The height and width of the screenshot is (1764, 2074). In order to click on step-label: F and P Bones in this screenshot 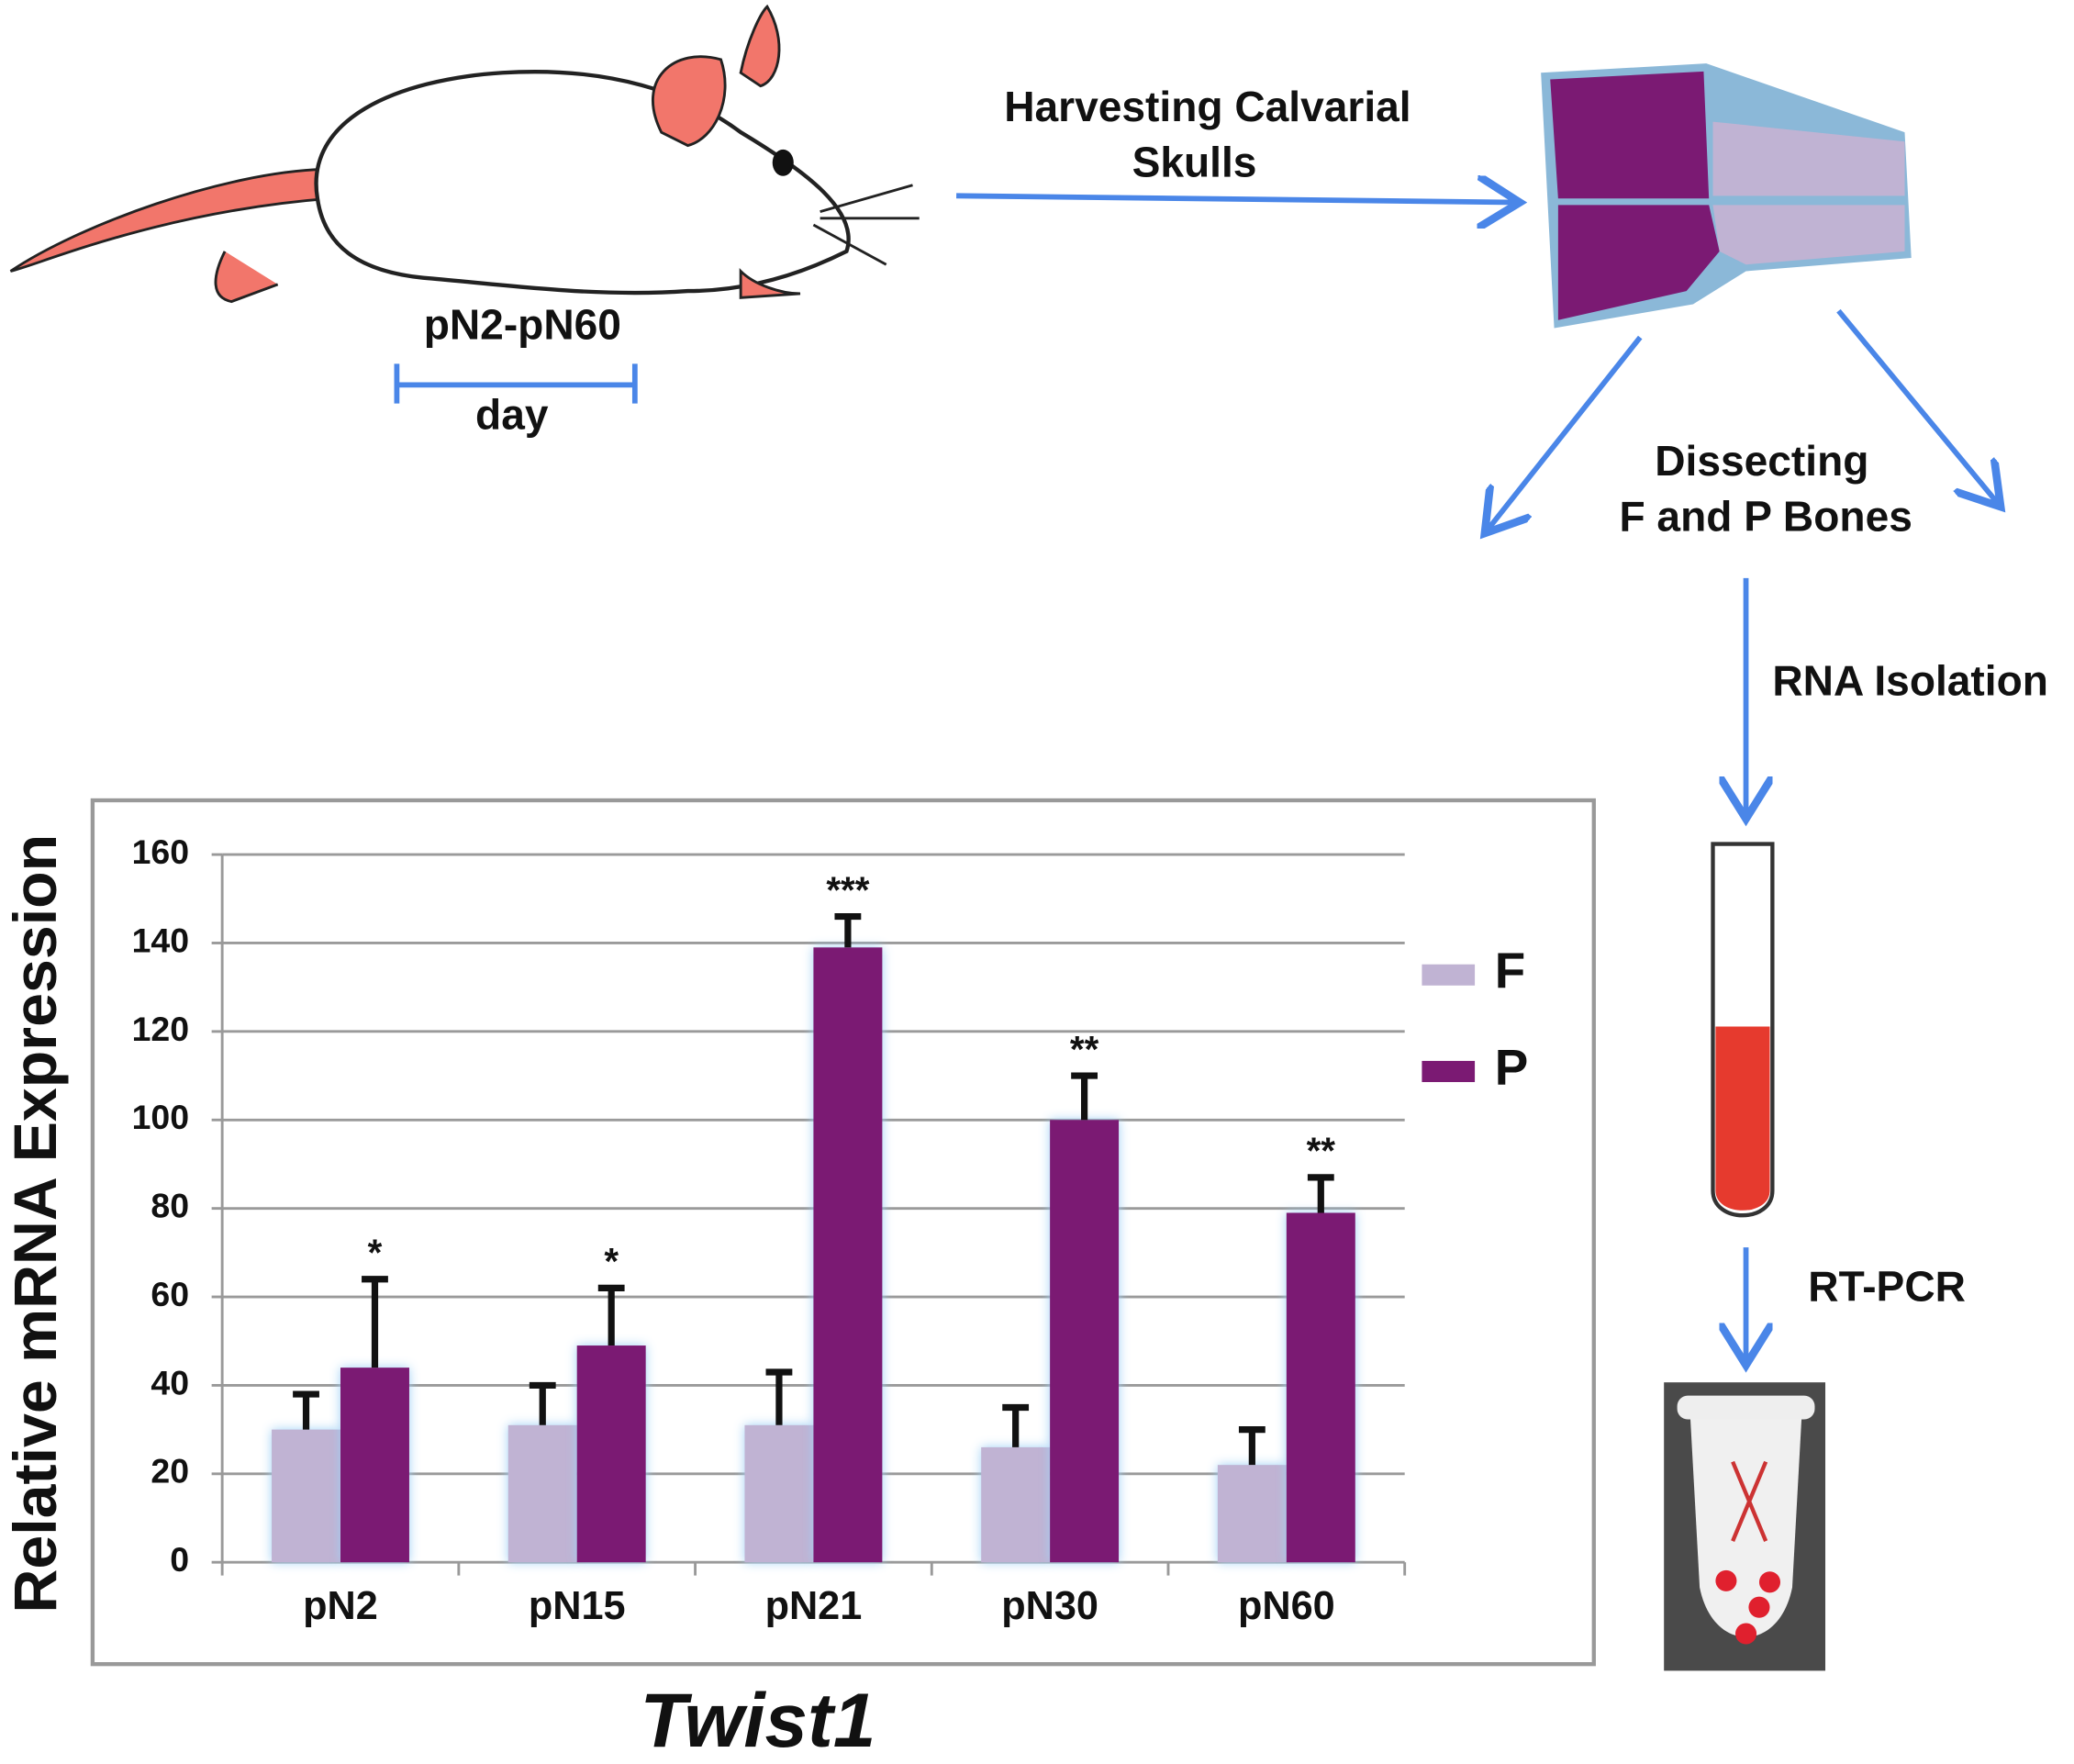, I will do `click(1765, 517)`.